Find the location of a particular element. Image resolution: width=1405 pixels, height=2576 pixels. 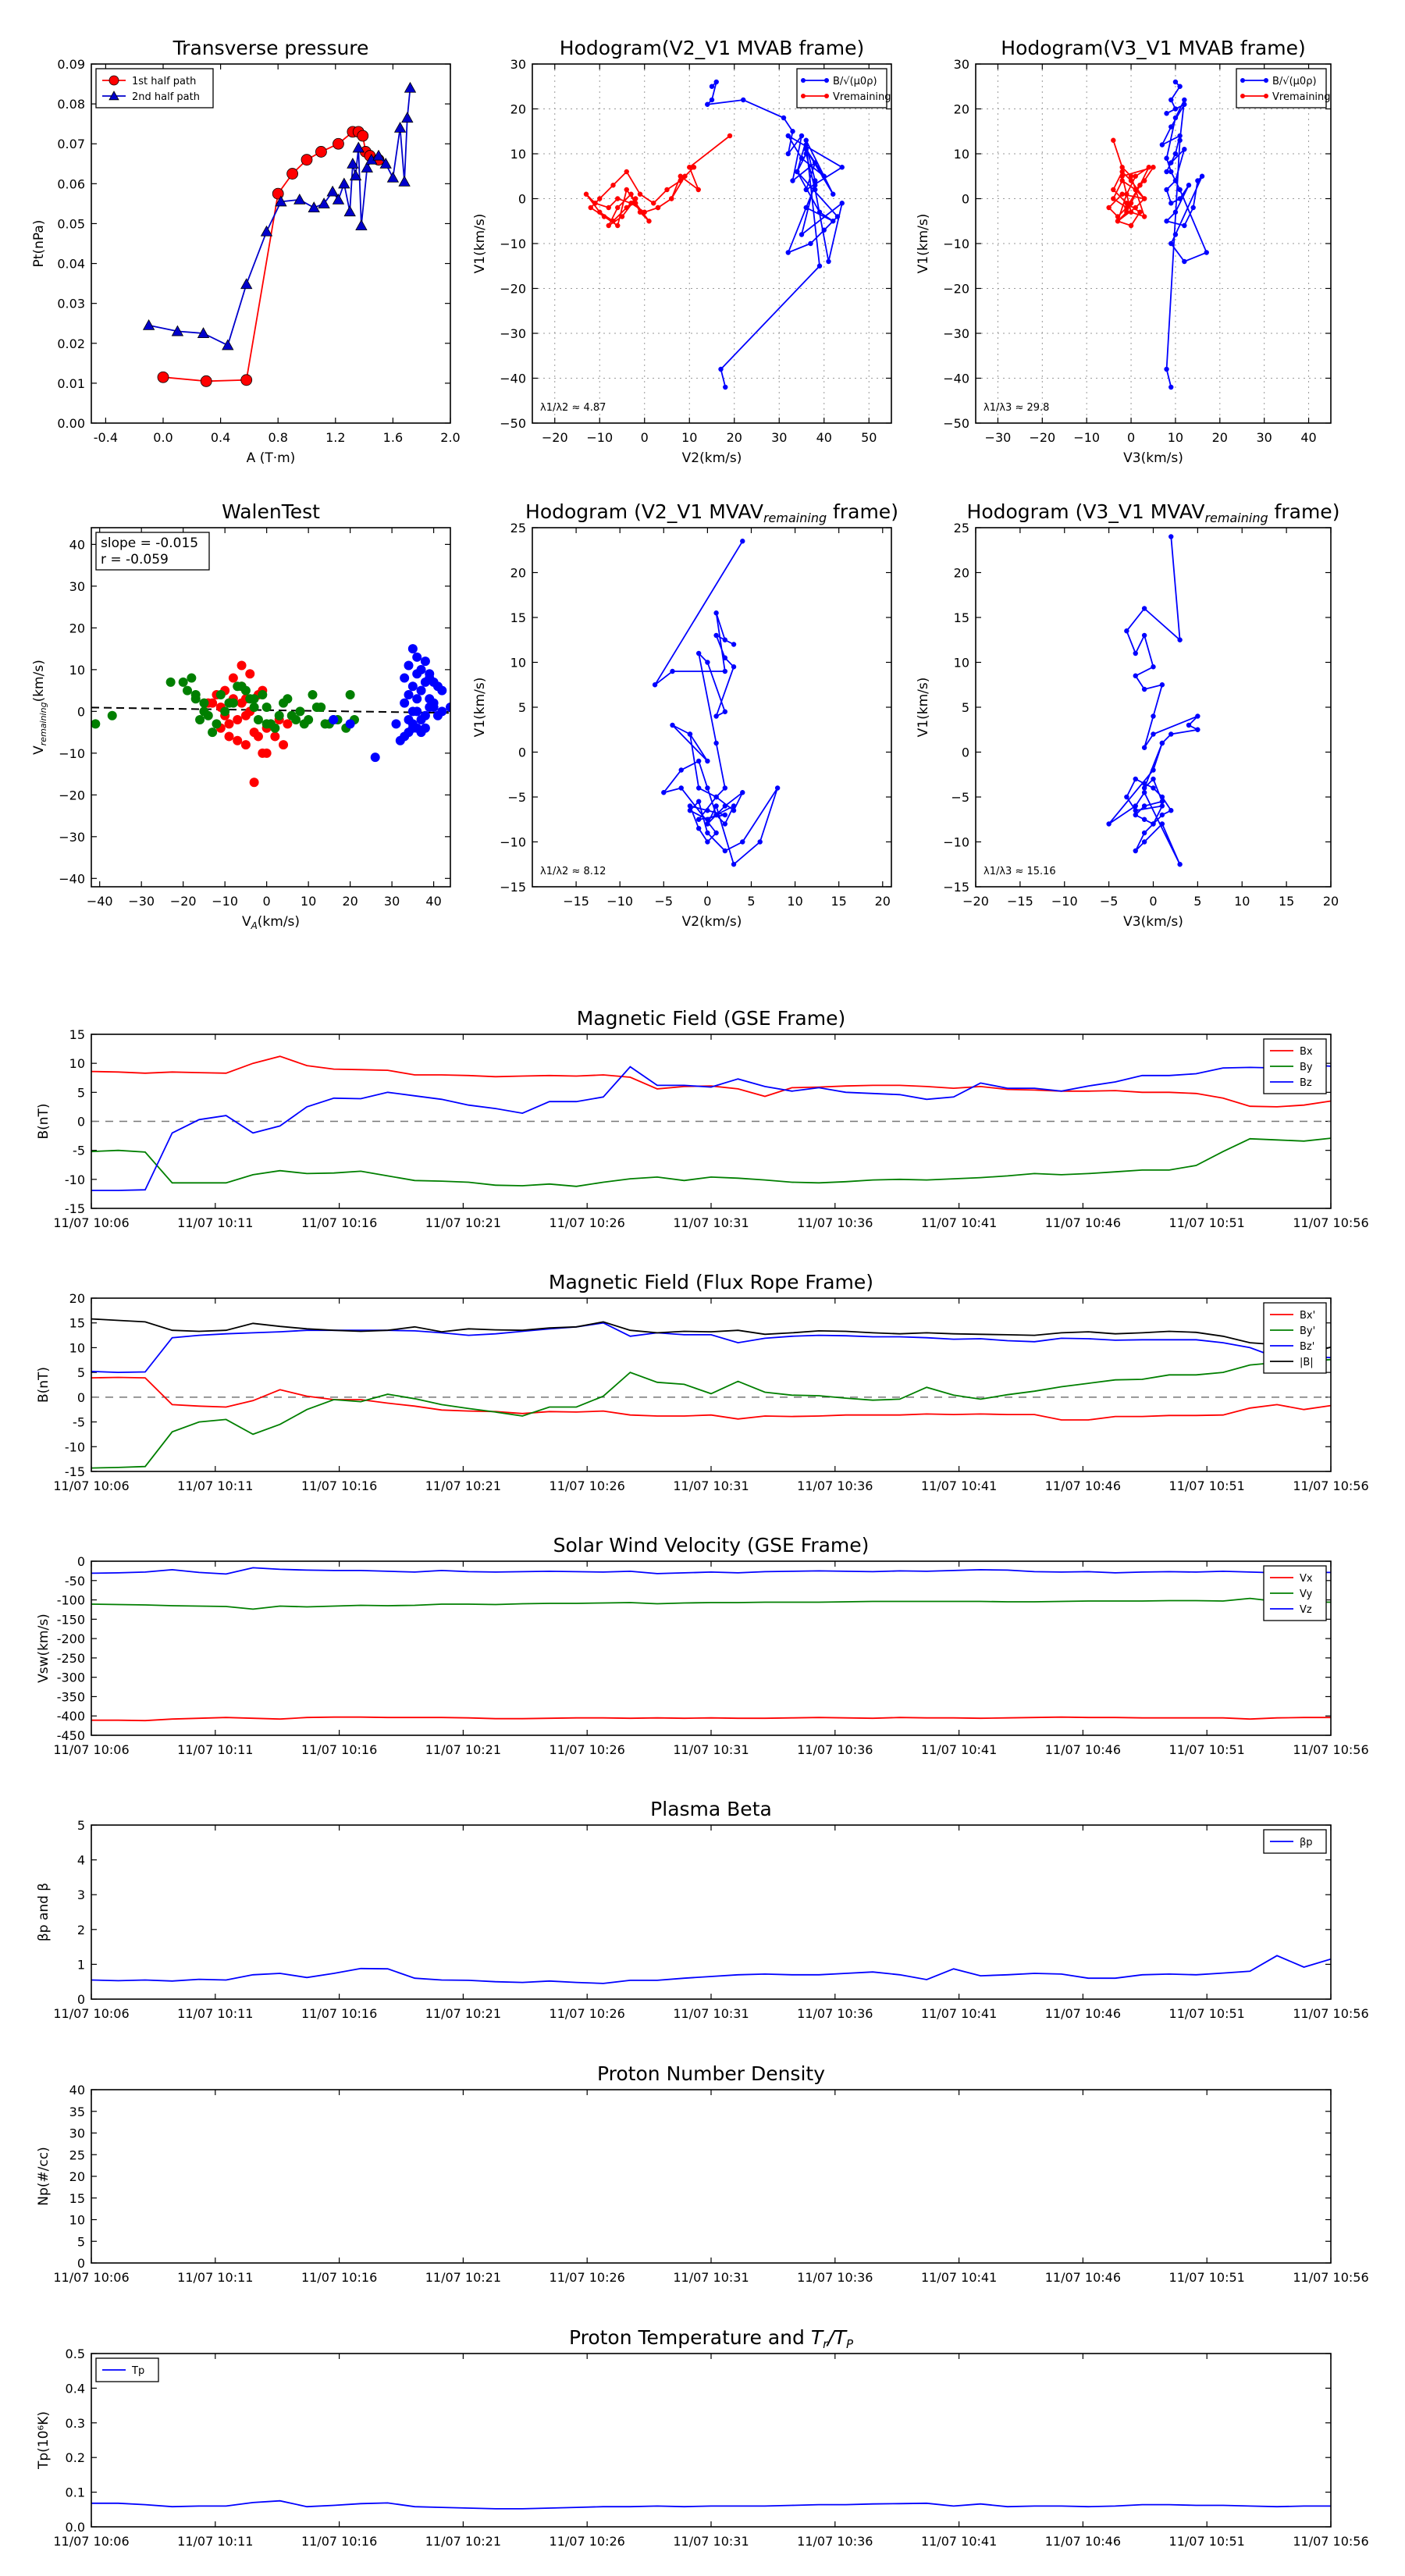

x-tick-label: 20 is located at coordinates (735, 437).